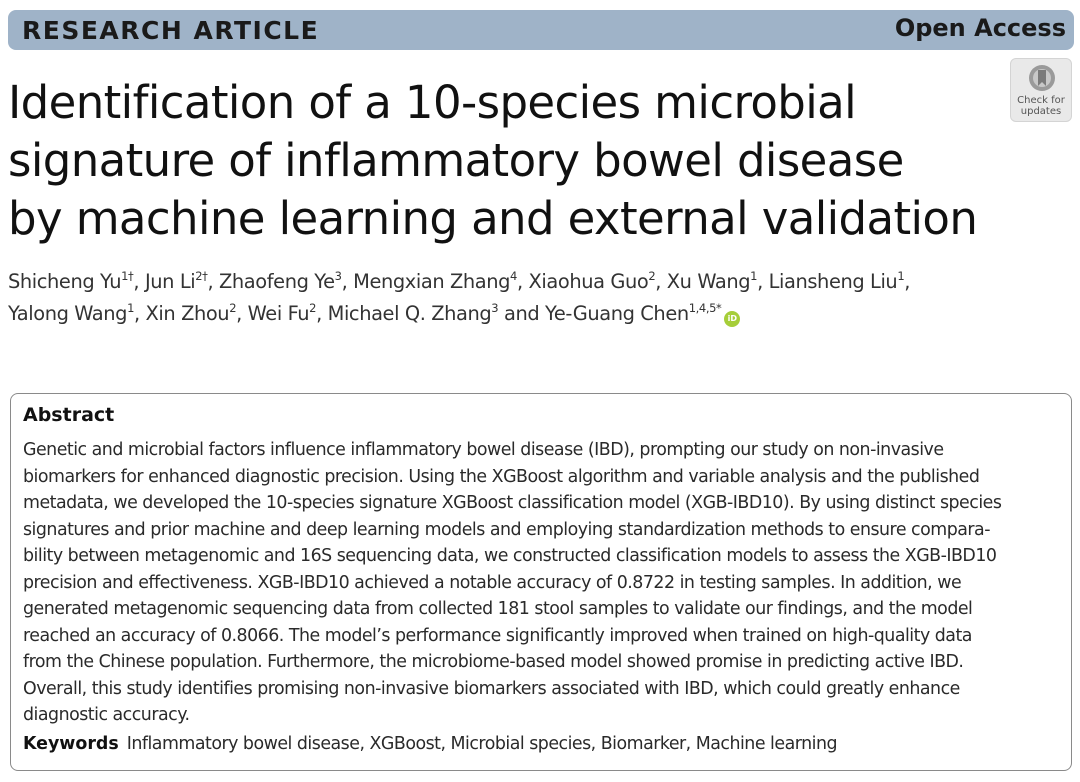 The image size is (1080, 782). I want to click on author-affiliation: 2†, so click(201, 276).